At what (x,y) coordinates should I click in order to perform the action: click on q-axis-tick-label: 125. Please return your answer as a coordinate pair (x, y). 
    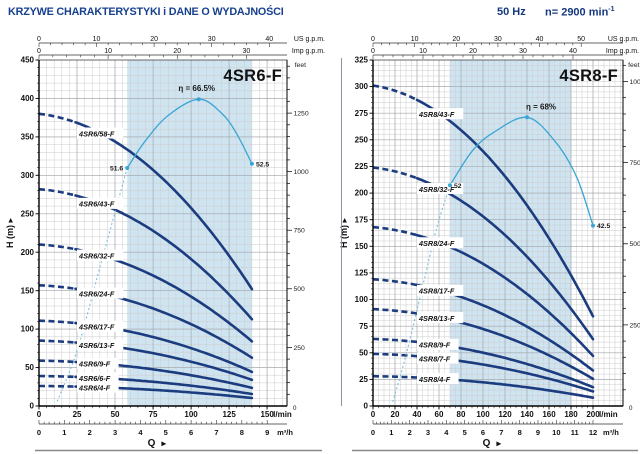
    Looking at the image, I should click on (229, 414).